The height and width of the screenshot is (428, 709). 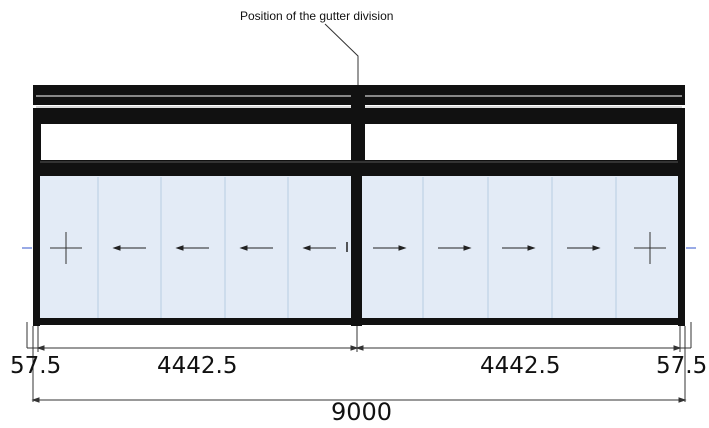 What do you see at coordinates (224, 248) in the screenshot?
I see `left-slide-arrows` at bounding box center [224, 248].